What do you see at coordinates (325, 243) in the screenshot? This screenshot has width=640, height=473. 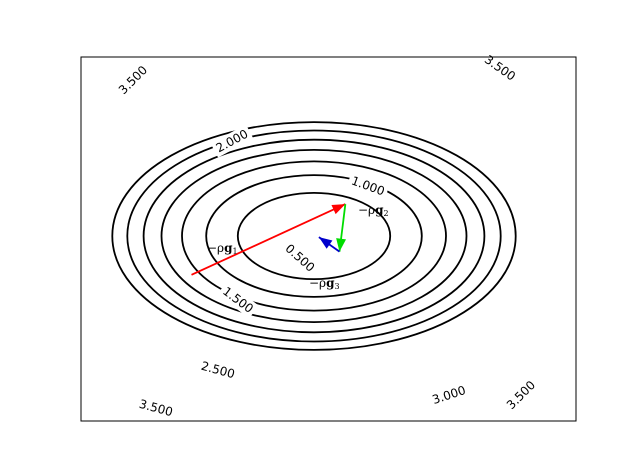 I see `arrow-3-head` at bounding box center [325, 243].